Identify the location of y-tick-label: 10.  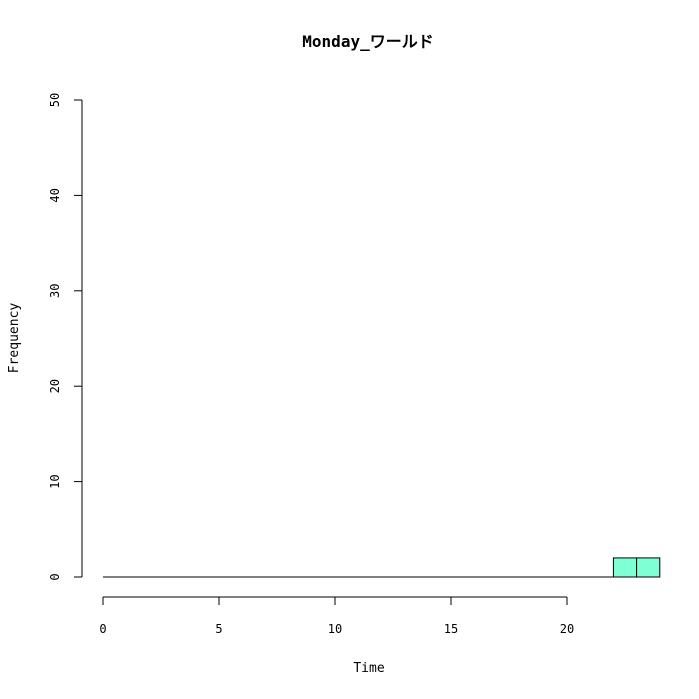
(55, 481).